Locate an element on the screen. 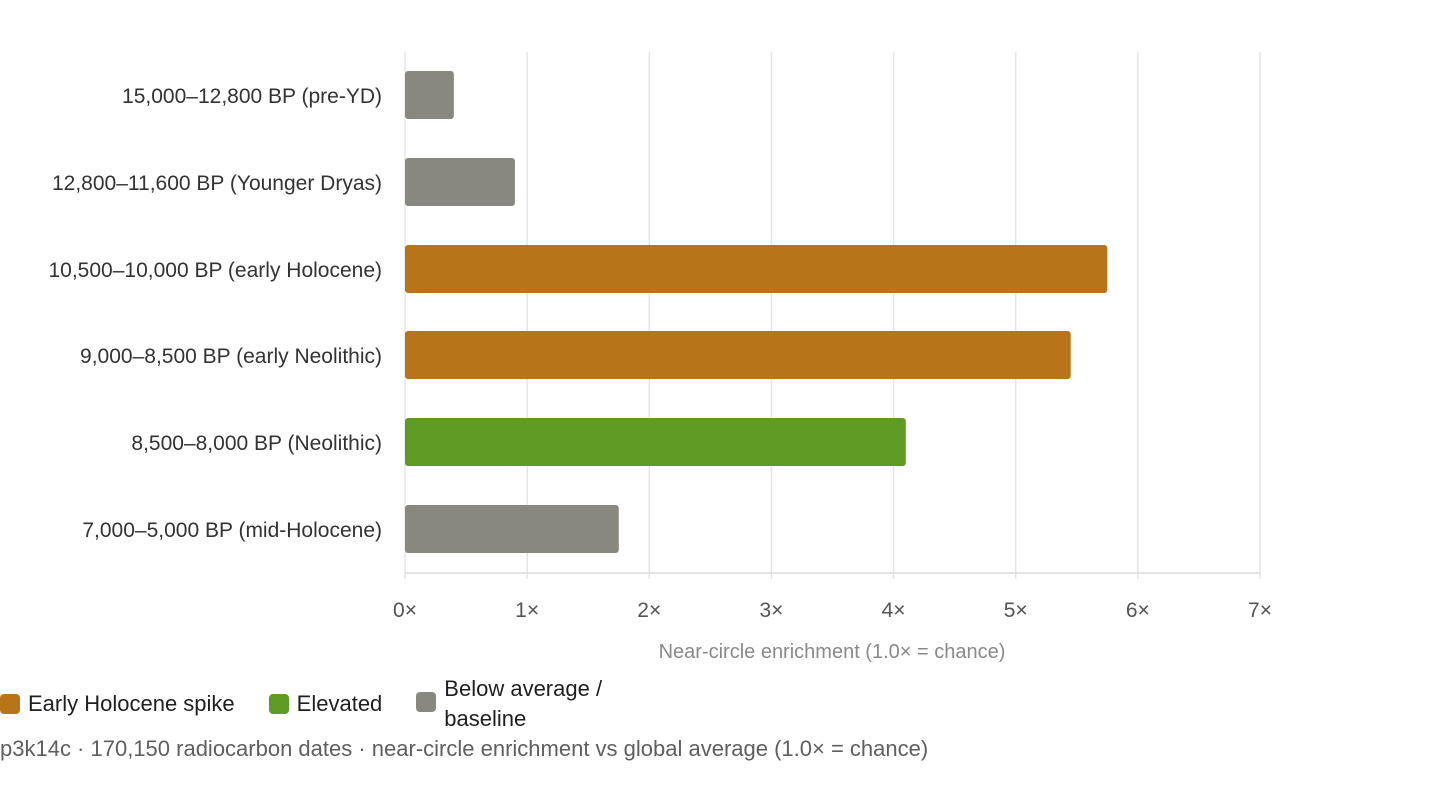 This screenshot has height=796, width=1440. legend-item-baseline: Below average / baseline is located at coordinates (525, 704).